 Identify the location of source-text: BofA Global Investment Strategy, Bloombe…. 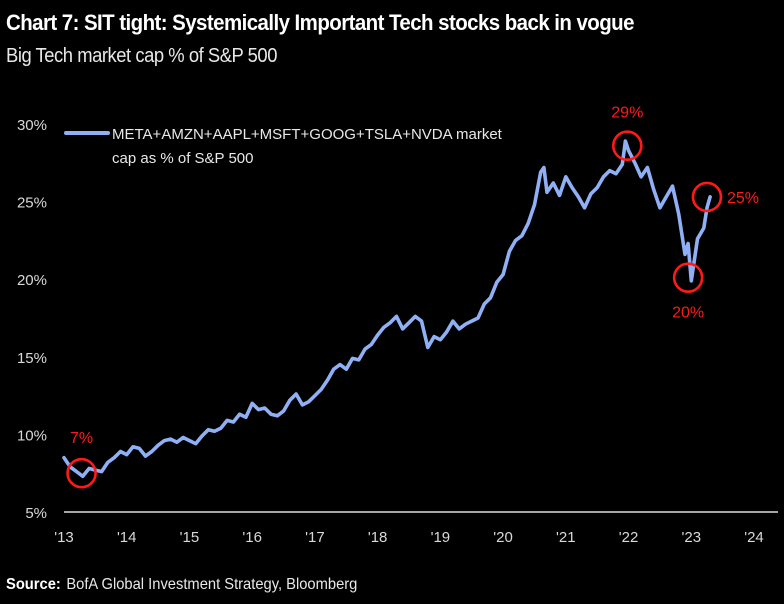
(212, 584).